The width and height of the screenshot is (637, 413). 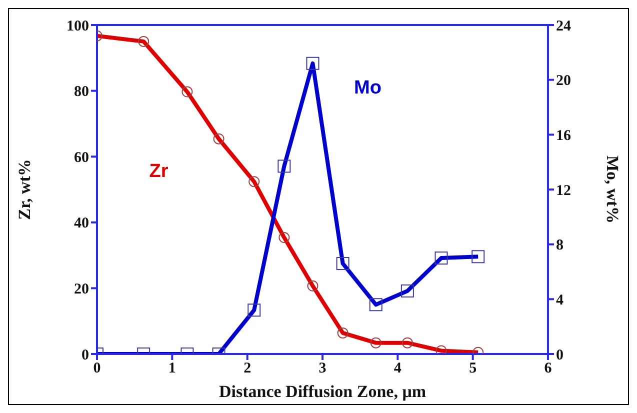 I want to click on y2-tick-label: 20, so click(x=563, y=81).